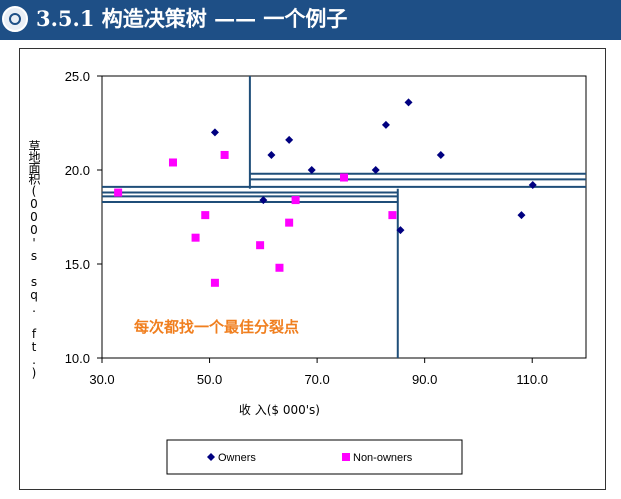 This screenshot has width=621, height=499. I want to click on x-tick-label: 70.0, so click(316, 379).